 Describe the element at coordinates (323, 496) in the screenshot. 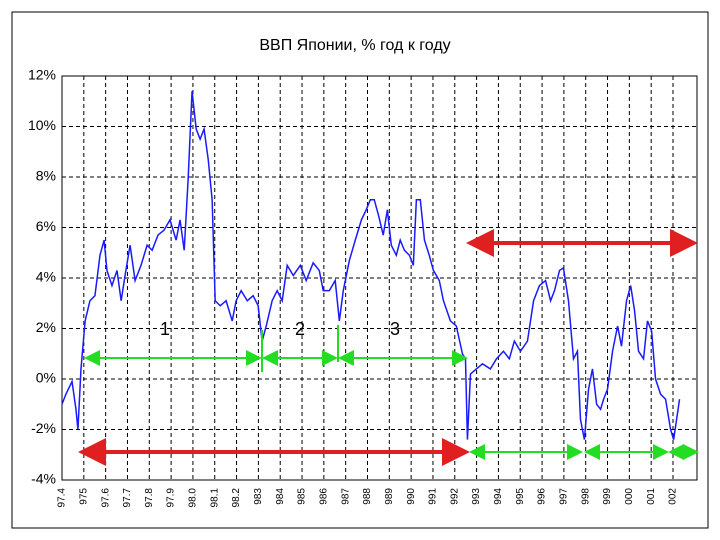

I see `x-tick-label: 986` at that location.